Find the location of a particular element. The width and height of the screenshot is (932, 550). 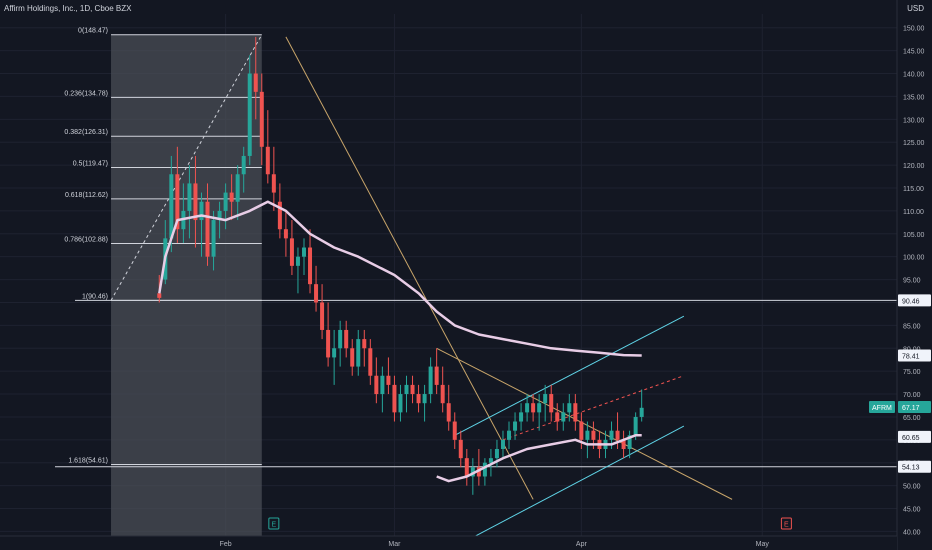

trendline-channel-mid-dashed is located at coordinates (593, 408).